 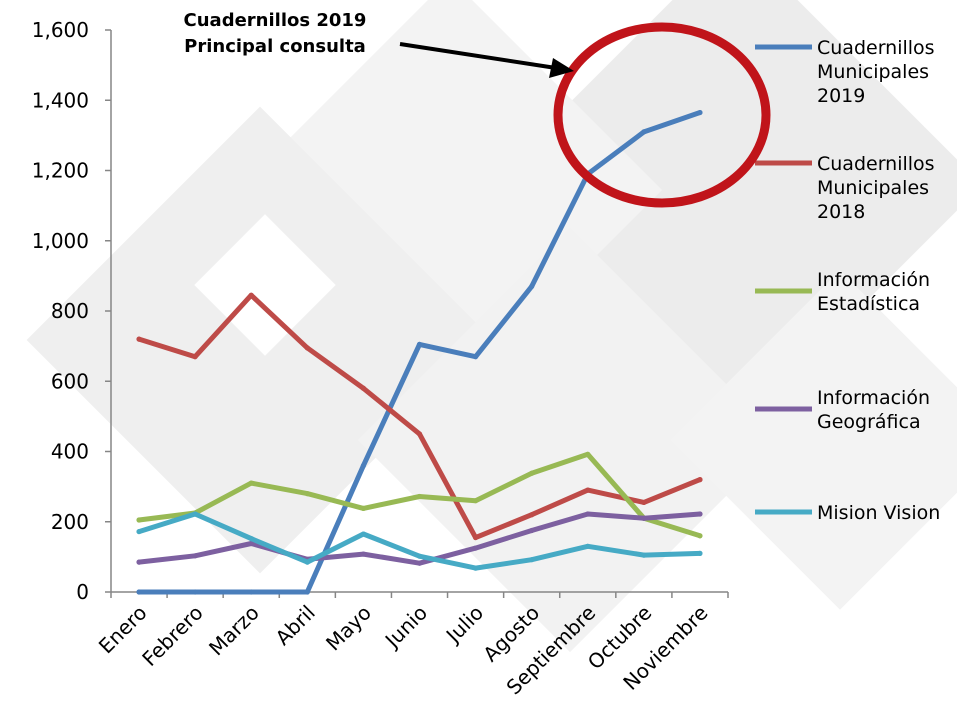 What do you see at coordinates (172, 636) in the screenshot?
I see `x-tick-label: Febrero` at bounding box center [172, 636].